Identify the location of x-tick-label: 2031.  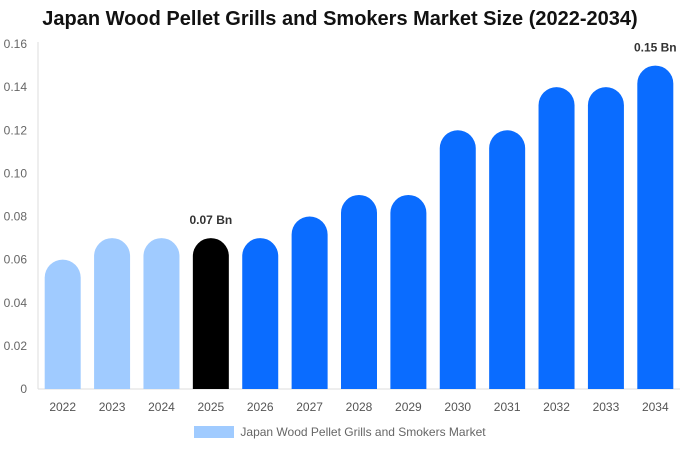
(507, 407).